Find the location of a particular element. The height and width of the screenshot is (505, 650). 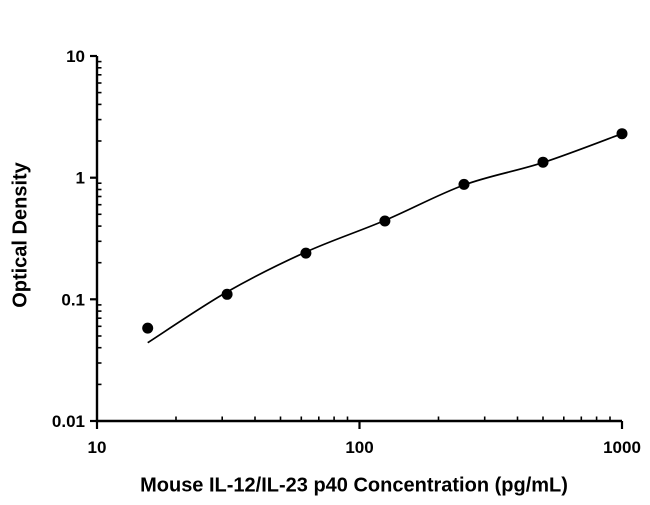

y-tick-label: 1 is located at coordinates (80, 178).